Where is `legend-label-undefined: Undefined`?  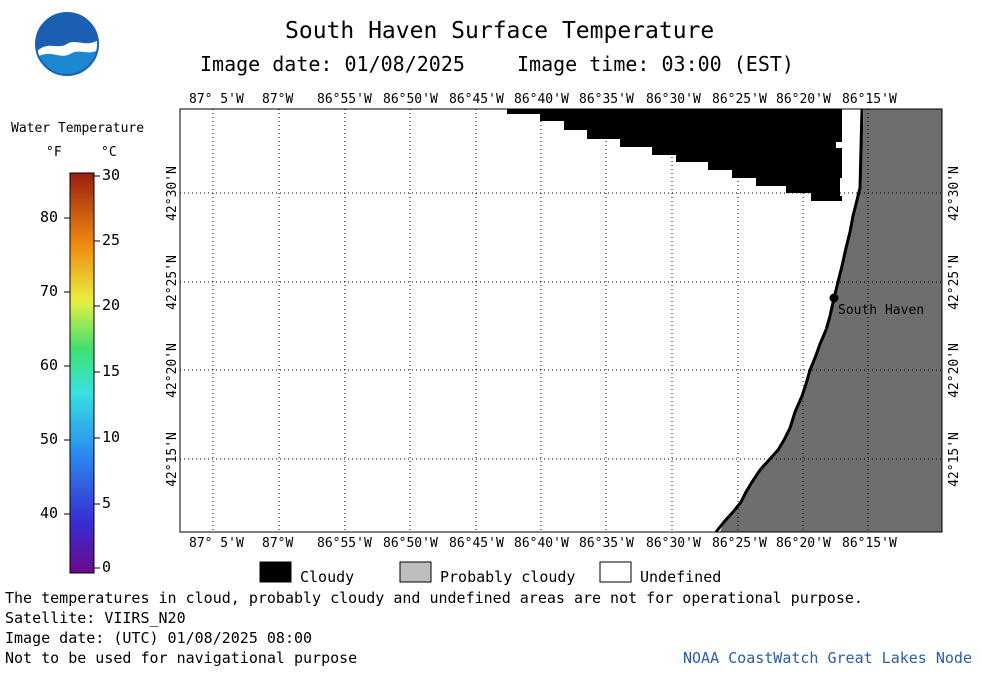
legend-label-undefined: Undefined is located at coordinates (681, 577).